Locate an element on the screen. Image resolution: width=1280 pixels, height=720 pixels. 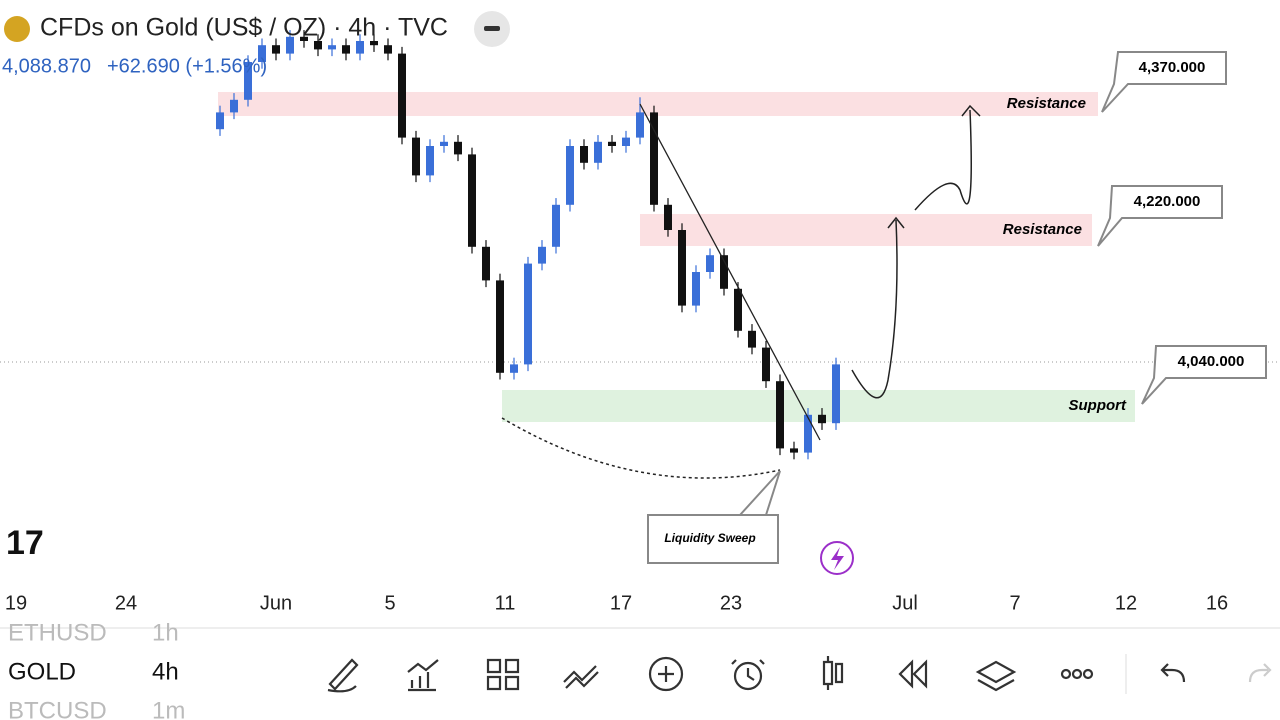
last-price: 4,088.870 is located at coordinates (46, 66).